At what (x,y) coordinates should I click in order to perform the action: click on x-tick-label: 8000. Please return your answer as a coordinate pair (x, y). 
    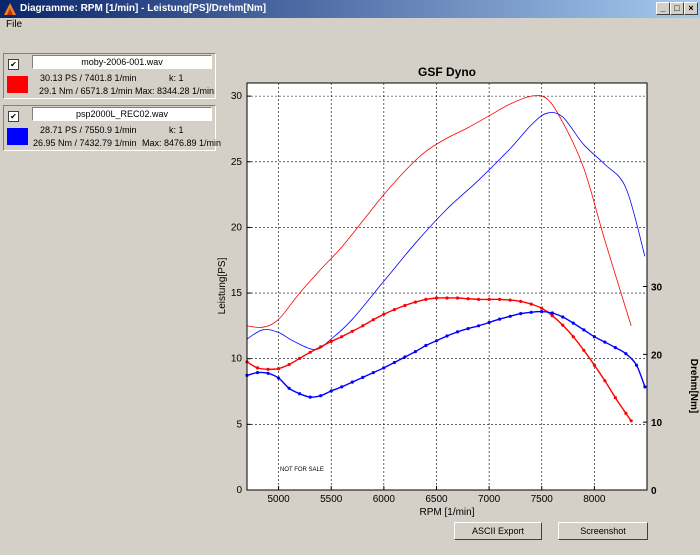
    Looking at the image, I should click on (594, 499).